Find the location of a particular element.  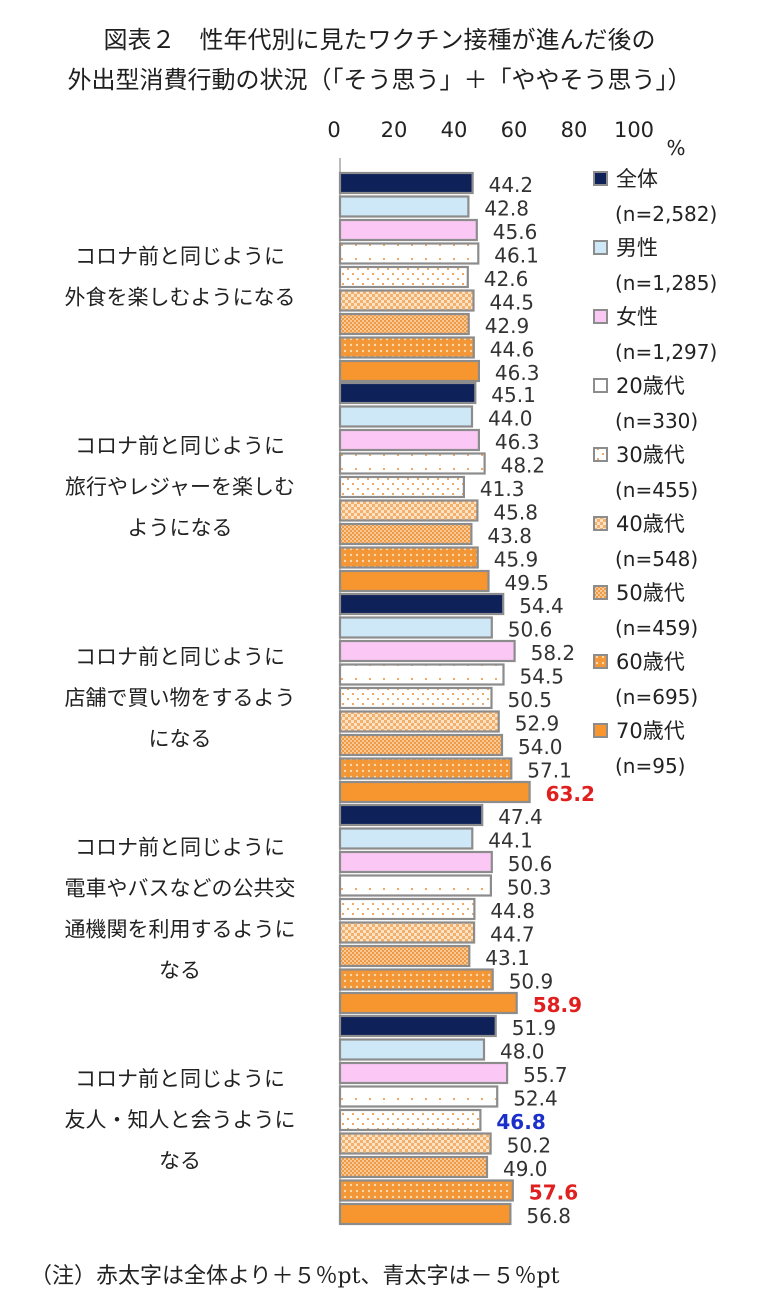

data-label: 56.8 is located at coordinates (548, 1216).